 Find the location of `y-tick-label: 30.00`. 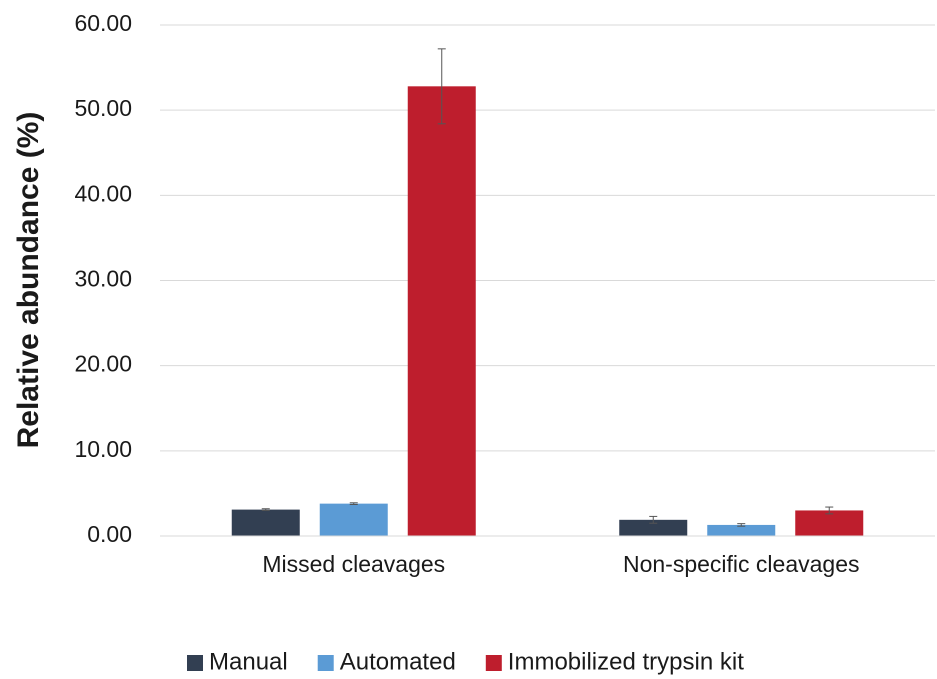

y-tick-label: 30.00 is located at coordinates (103, 279).